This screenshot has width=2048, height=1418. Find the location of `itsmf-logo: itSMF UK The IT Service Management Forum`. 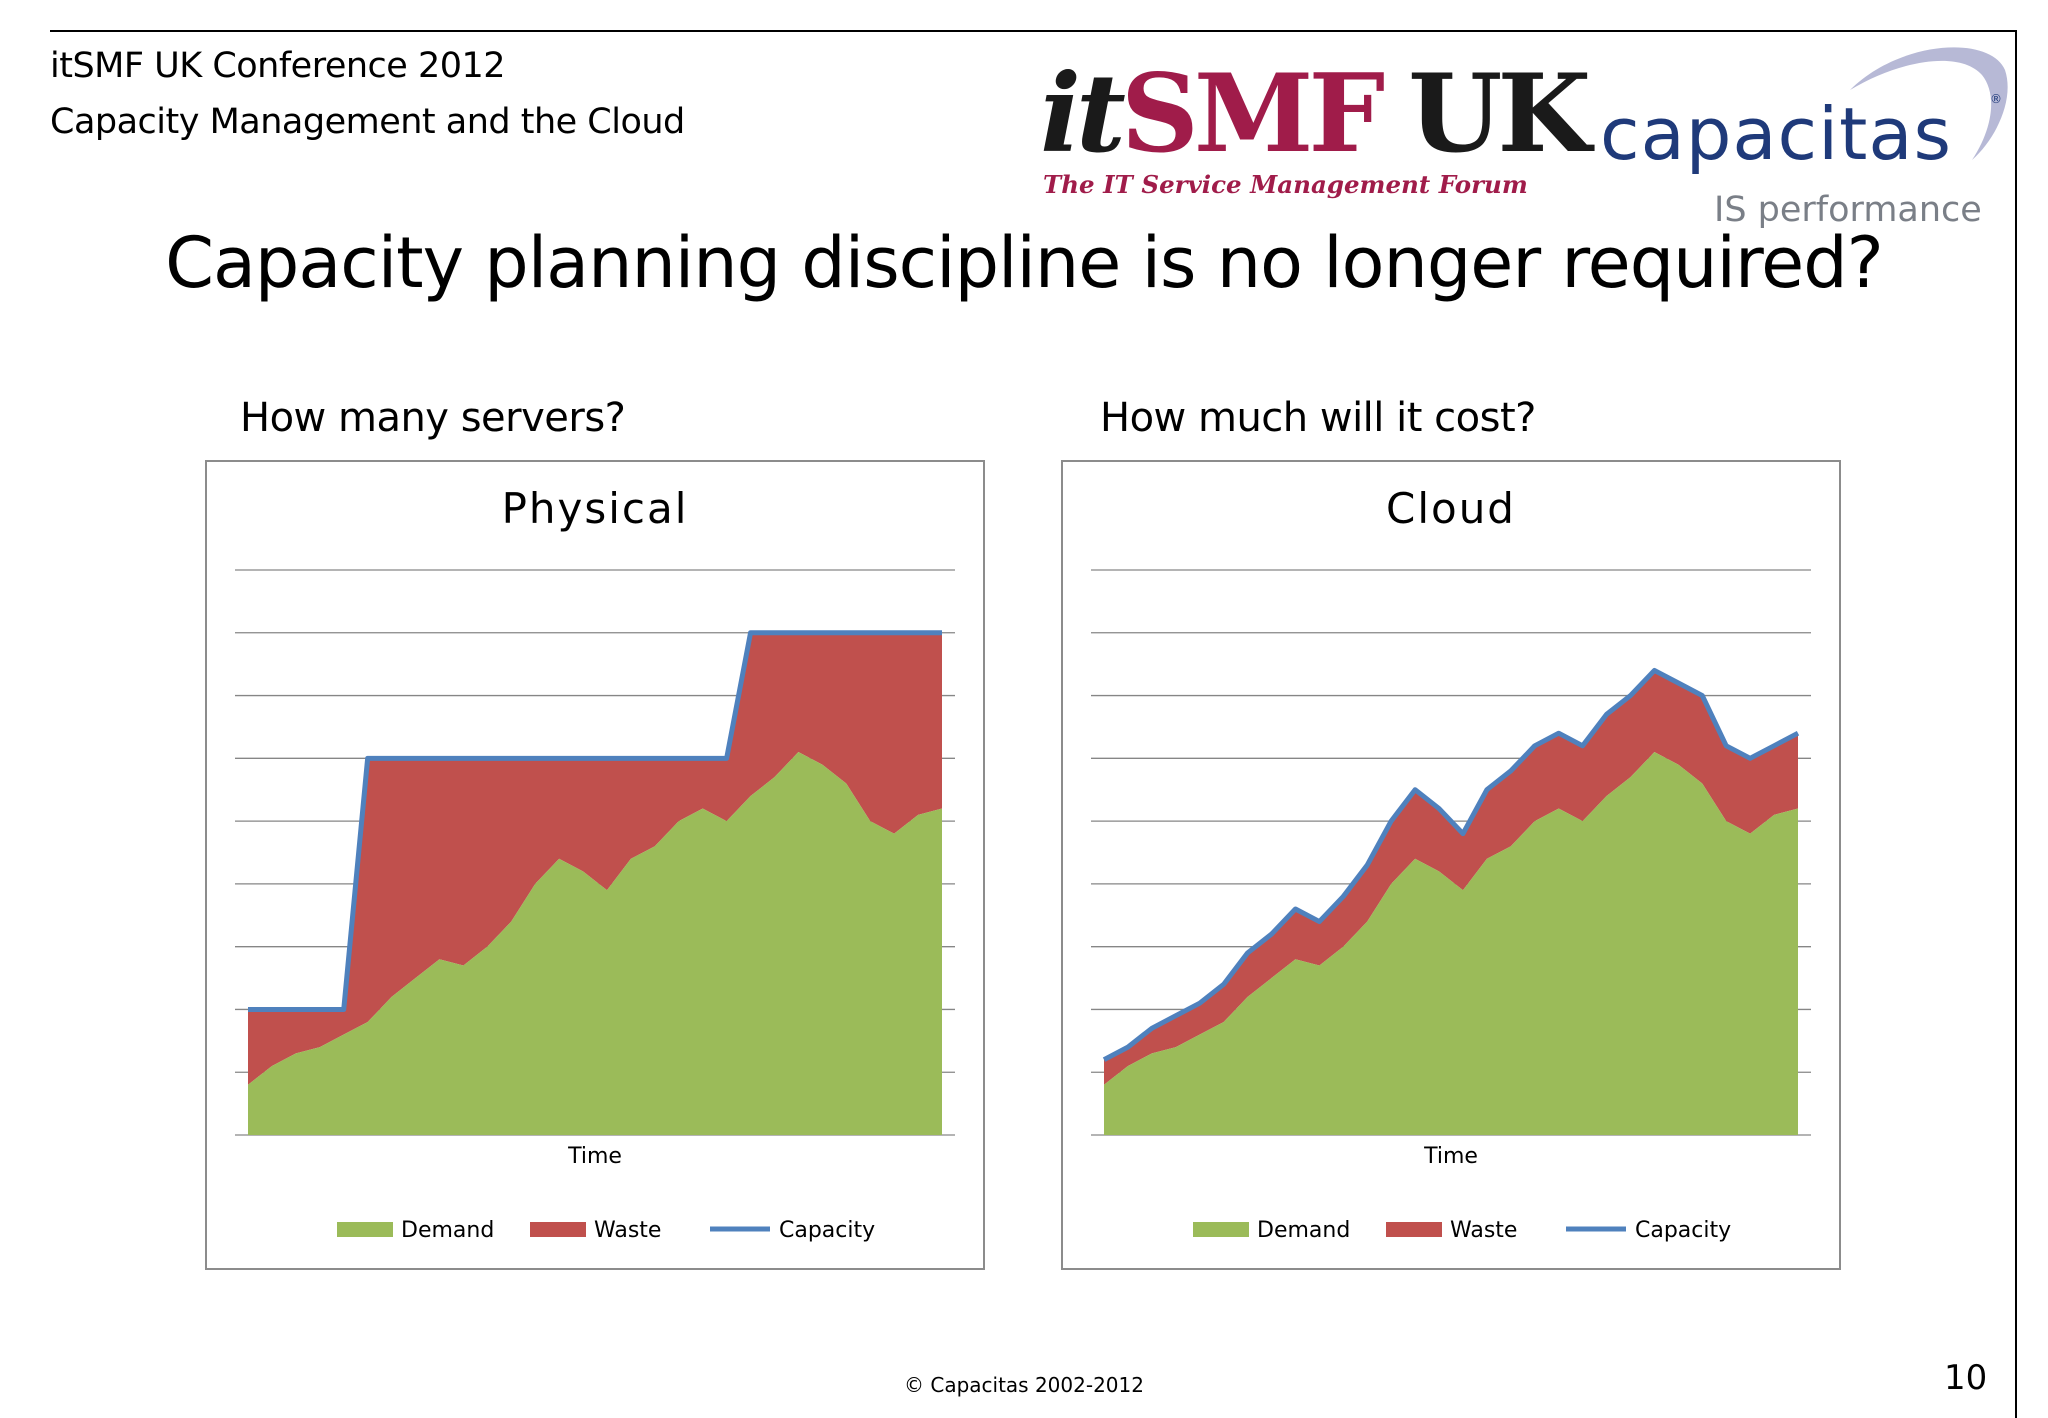

itsmf-logo: itSMF UK The IT Service Management Forum is located at coordinates (1315, 135).